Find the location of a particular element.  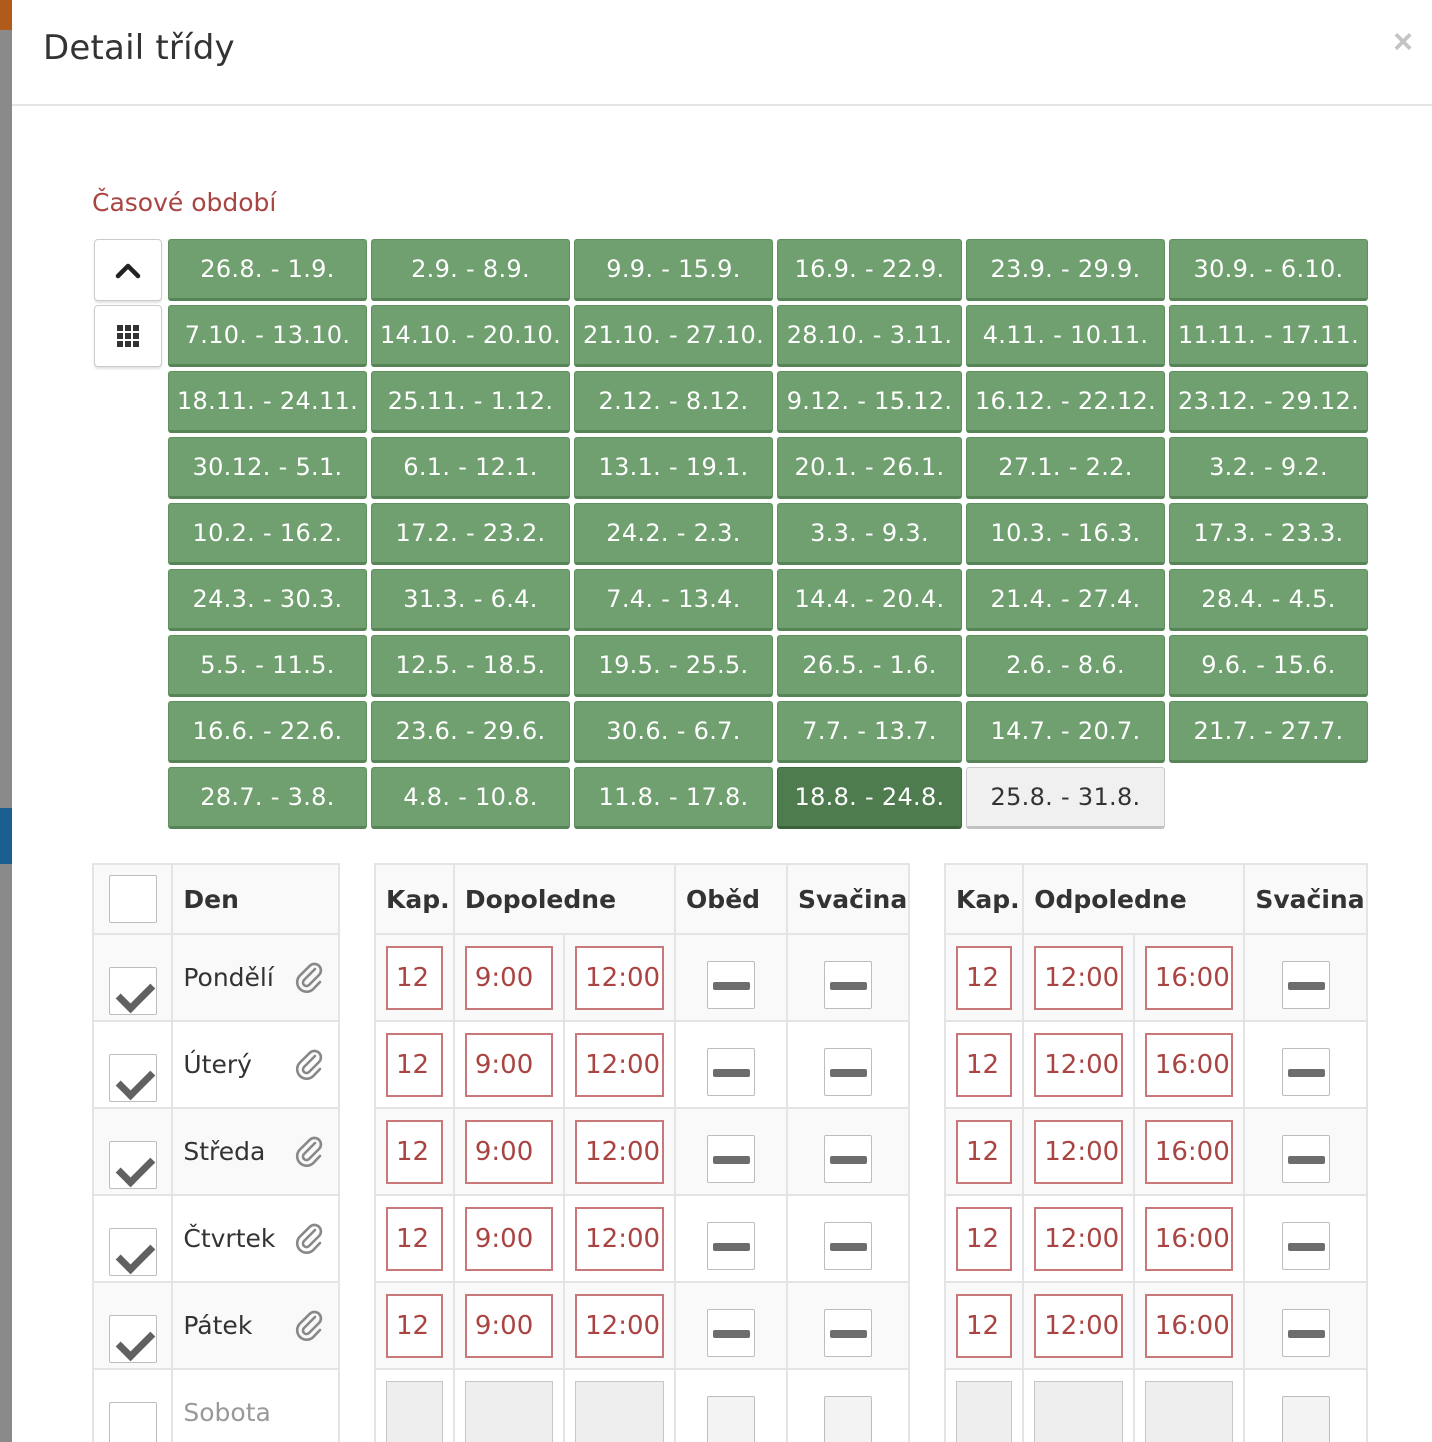

week-button: 12.5. - 18.5. is located at coordinates (470, 666).